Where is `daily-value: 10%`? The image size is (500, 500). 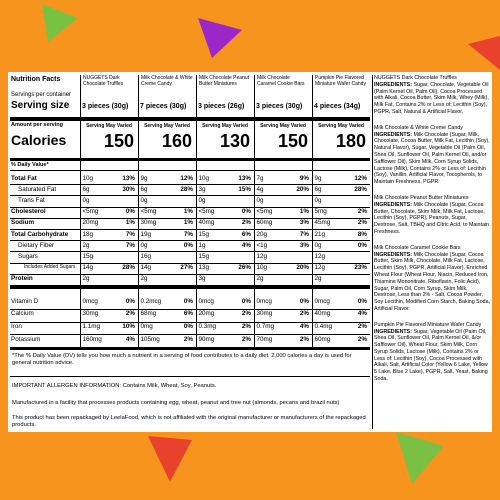 daily-value: 10% is located at coordinates (128, 327).